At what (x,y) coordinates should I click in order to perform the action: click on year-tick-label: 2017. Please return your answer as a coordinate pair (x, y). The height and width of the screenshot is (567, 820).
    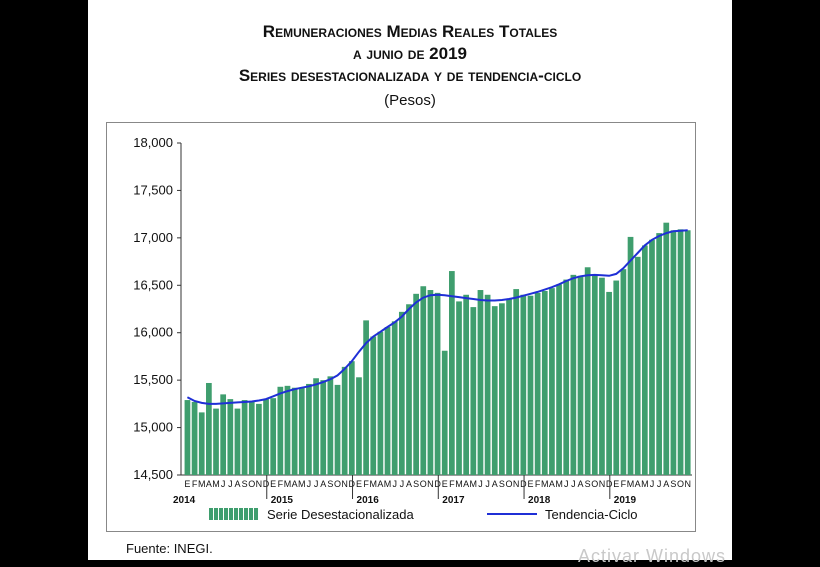
    Looking at the image, I should click on (453, 500).